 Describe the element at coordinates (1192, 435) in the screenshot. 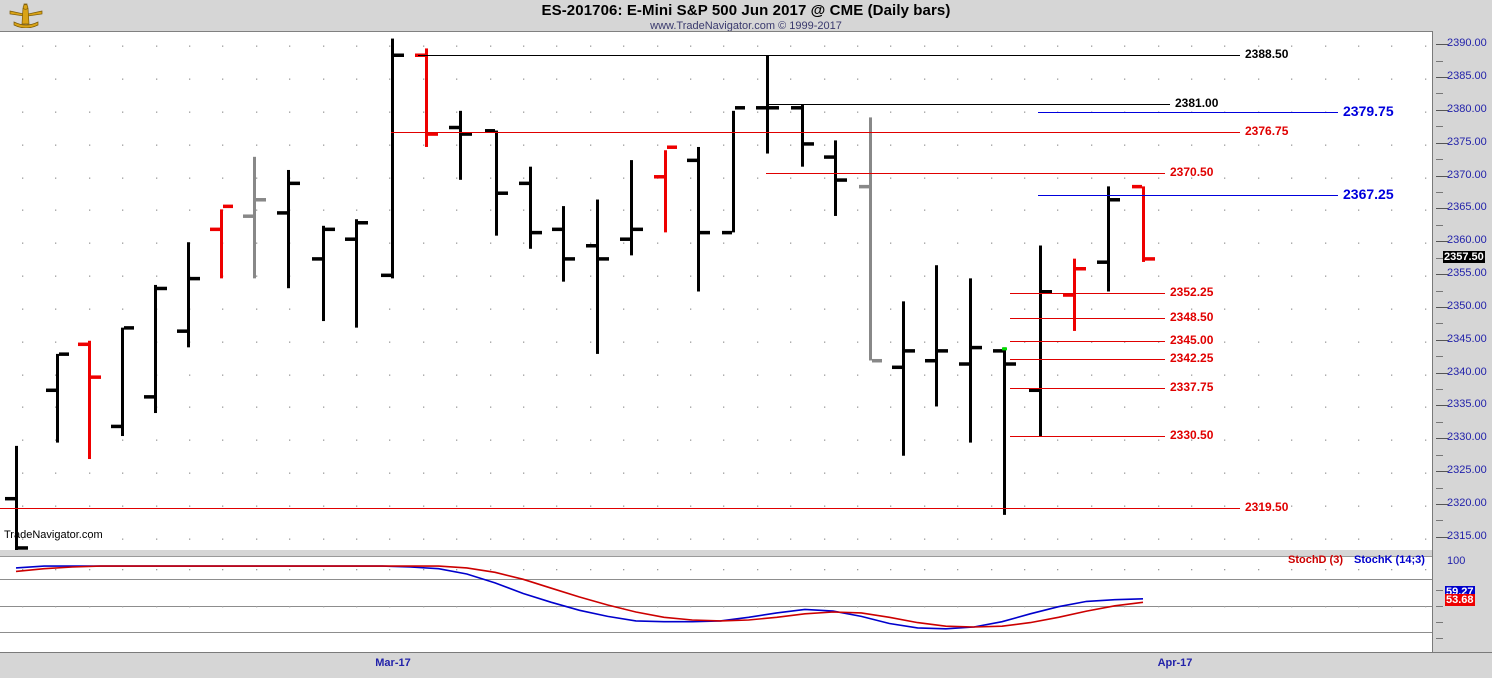

I see `price-level-label-2330-50: 2330.50` at that location.